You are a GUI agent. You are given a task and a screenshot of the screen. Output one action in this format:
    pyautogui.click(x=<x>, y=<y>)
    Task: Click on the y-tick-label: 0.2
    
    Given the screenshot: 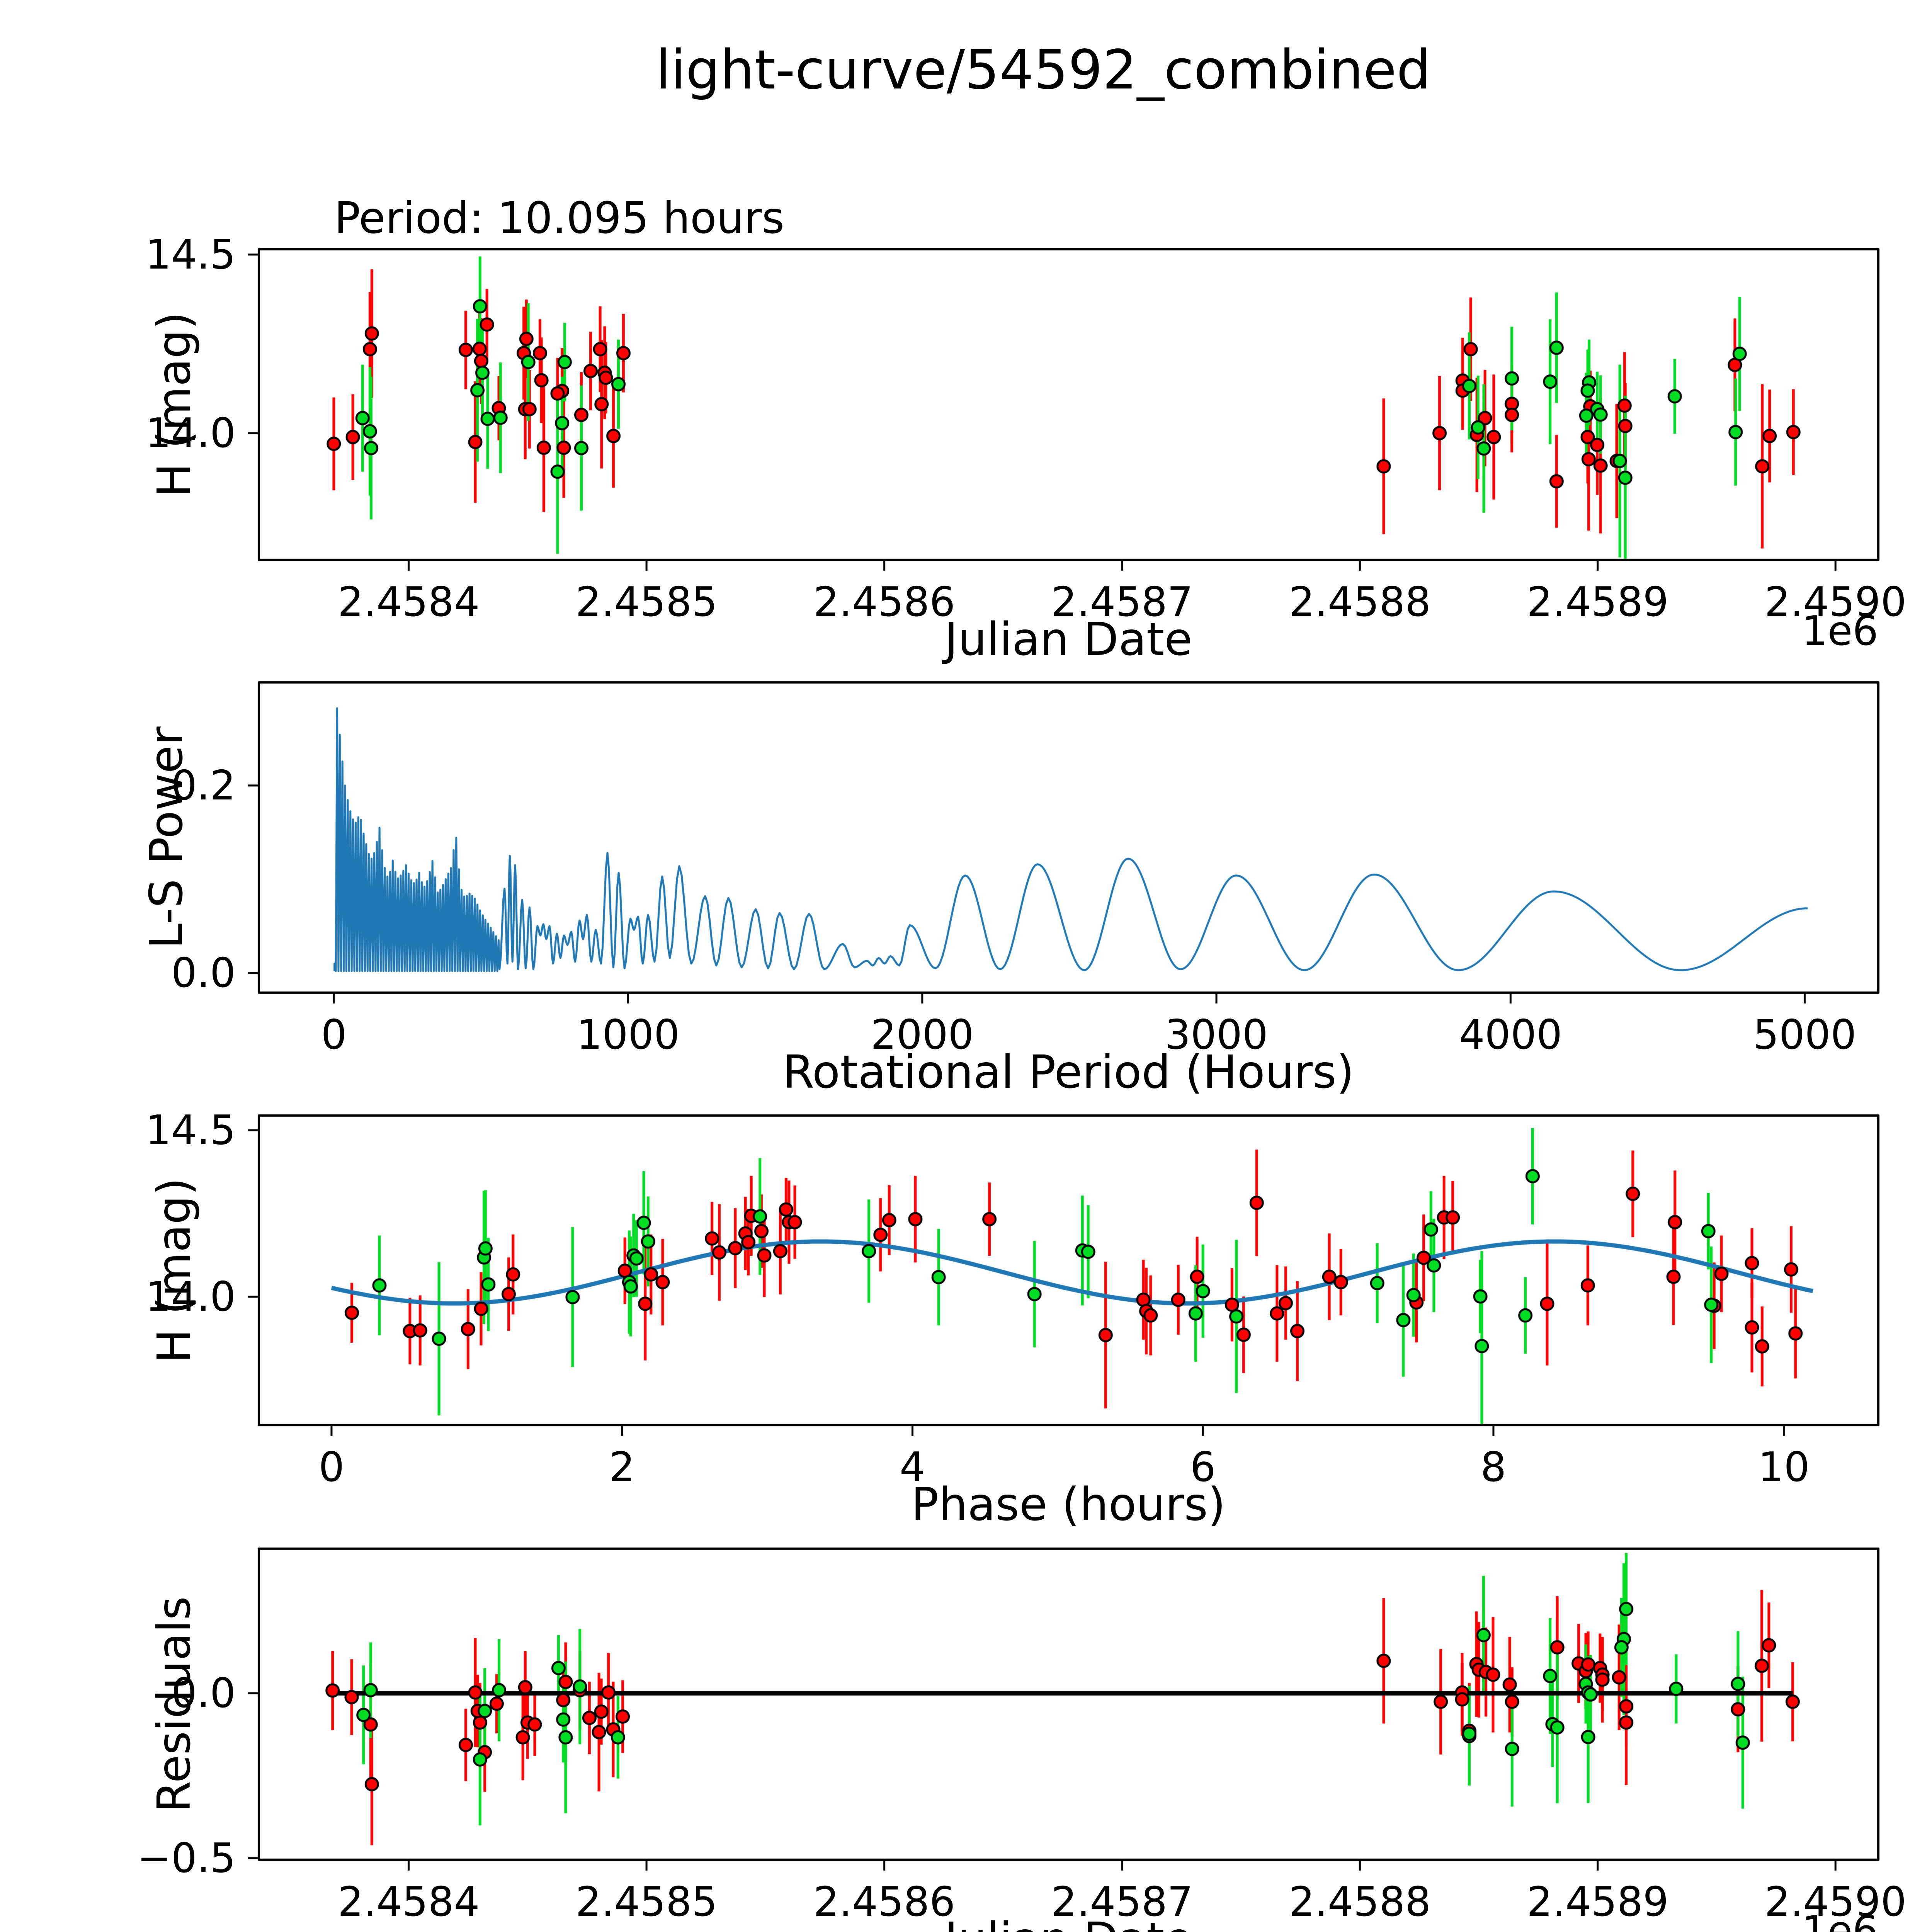 What is the action you would take?
    pyautogui.click(x=204, y=786)
    